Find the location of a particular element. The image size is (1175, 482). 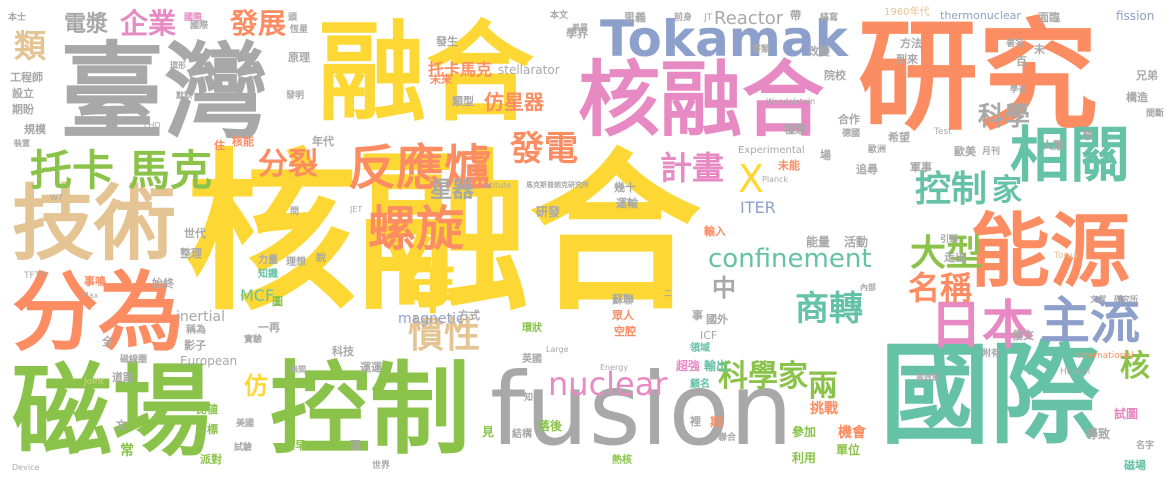

word: 附有 is located at coordinates (991, 354).